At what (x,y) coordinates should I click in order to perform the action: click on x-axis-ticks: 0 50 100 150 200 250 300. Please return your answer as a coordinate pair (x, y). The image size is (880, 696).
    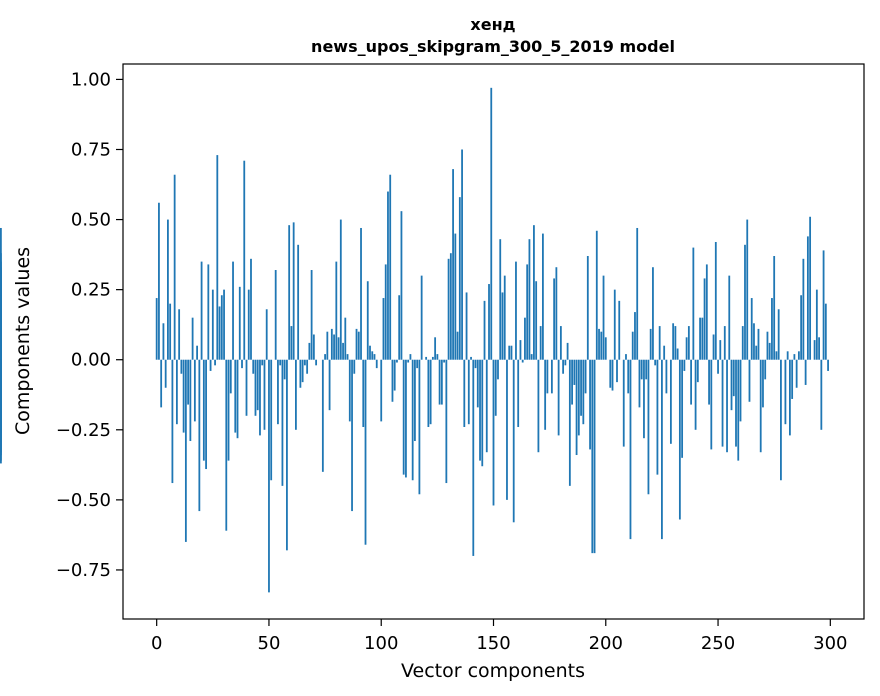
    Looking at the image, I should click on (499, 636).